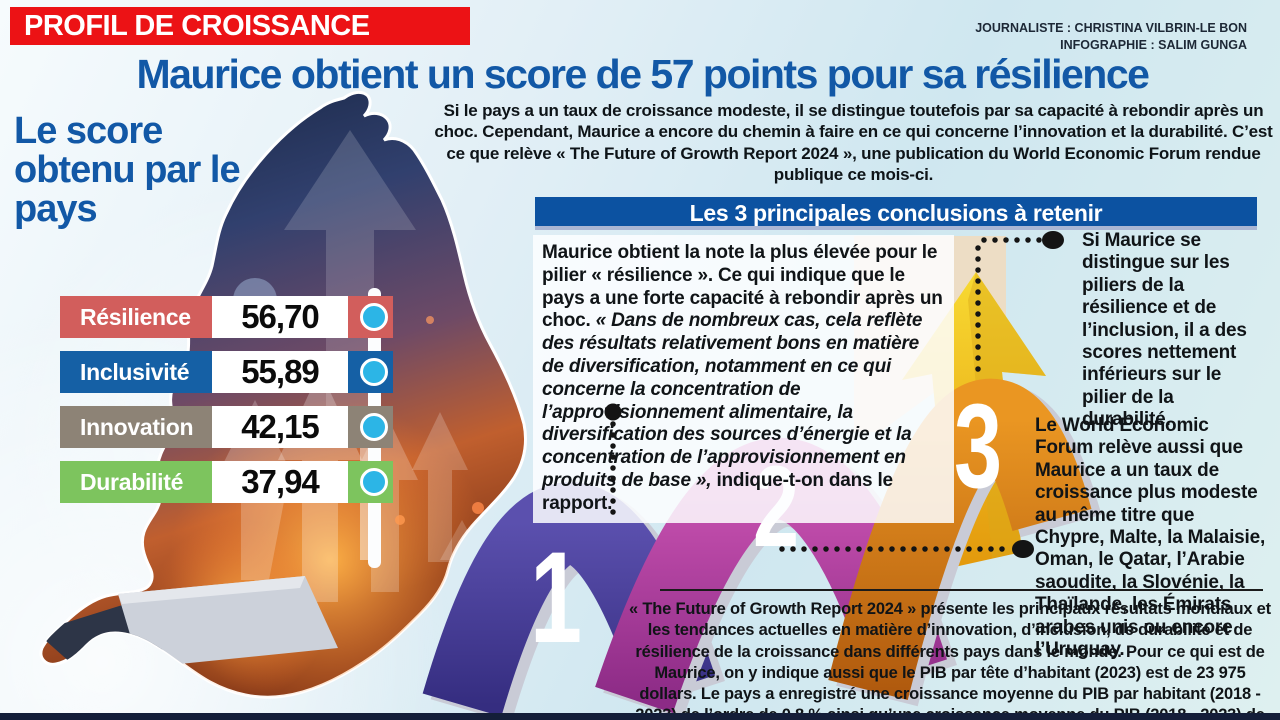  What do you see at coordinates (127, 170) in the screenshot?
I see `score-panel-title: Le score obtenu par le pays` at bounding box center [127, 170].